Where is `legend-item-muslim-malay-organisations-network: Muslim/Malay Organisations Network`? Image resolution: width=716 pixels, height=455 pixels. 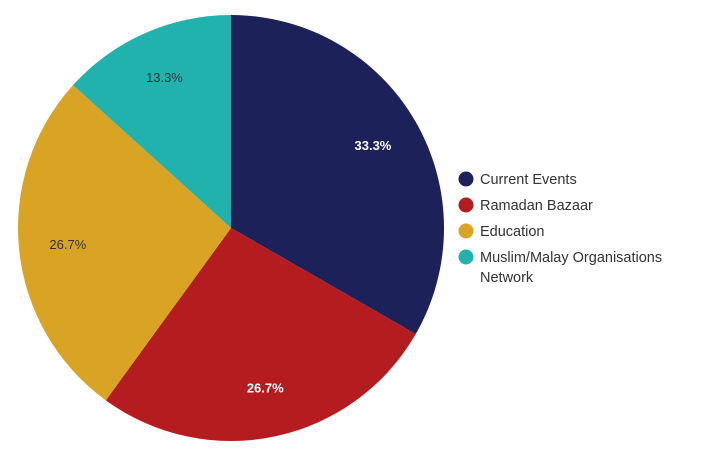 legend-item-muslim-malay-organisations-network: Muslim/Malay Organisations Network is located at coordinates (560, 267).